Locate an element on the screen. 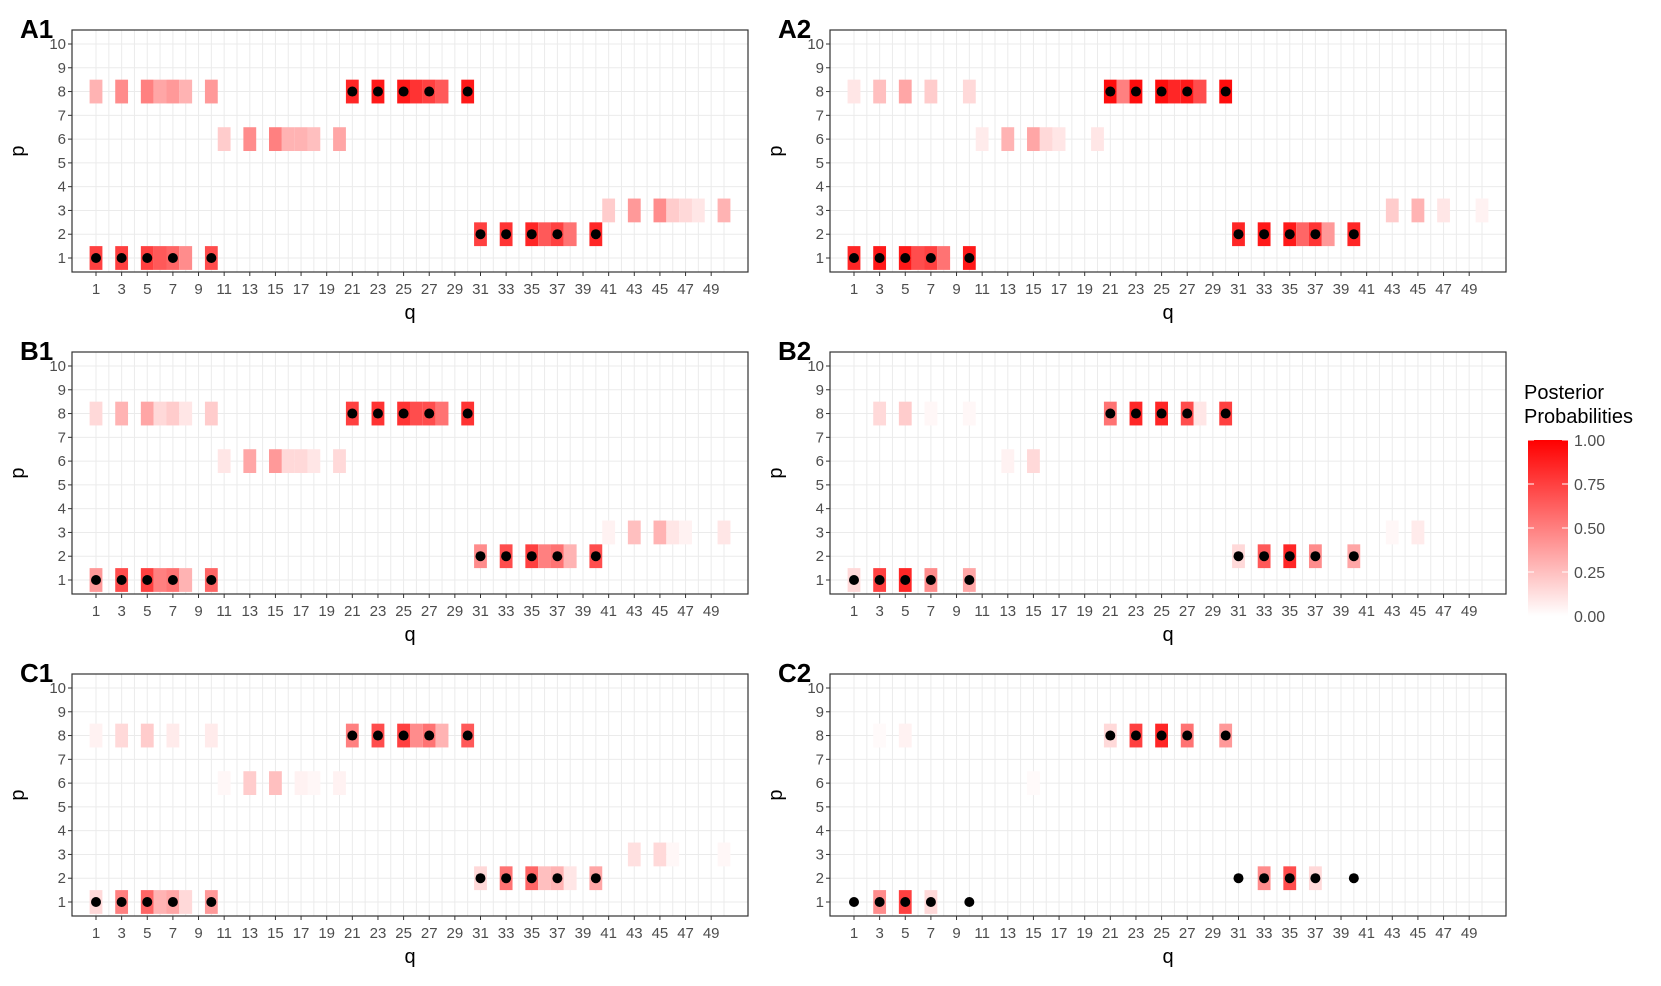  y-tick-label: 8 is located at coordinates (62, 736).